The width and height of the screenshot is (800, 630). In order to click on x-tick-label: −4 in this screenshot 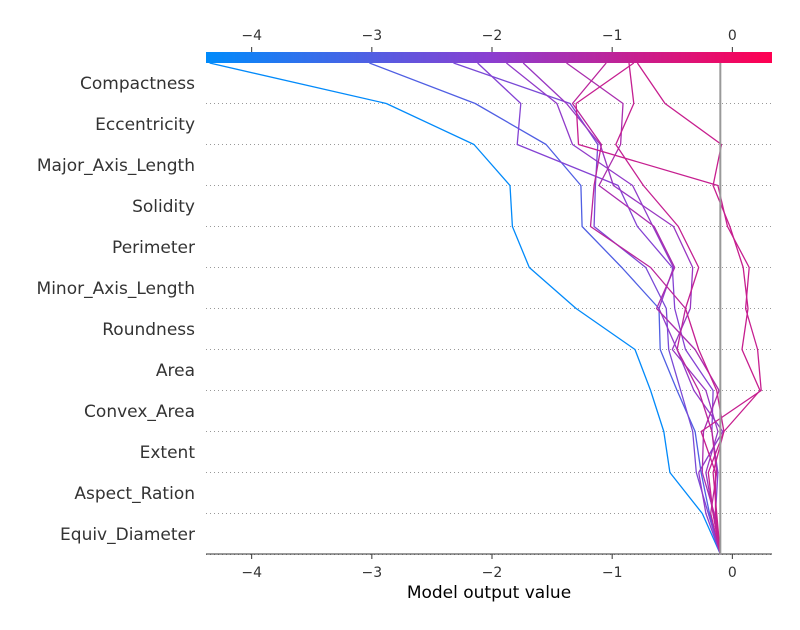, I will do `click(251, 573)`.